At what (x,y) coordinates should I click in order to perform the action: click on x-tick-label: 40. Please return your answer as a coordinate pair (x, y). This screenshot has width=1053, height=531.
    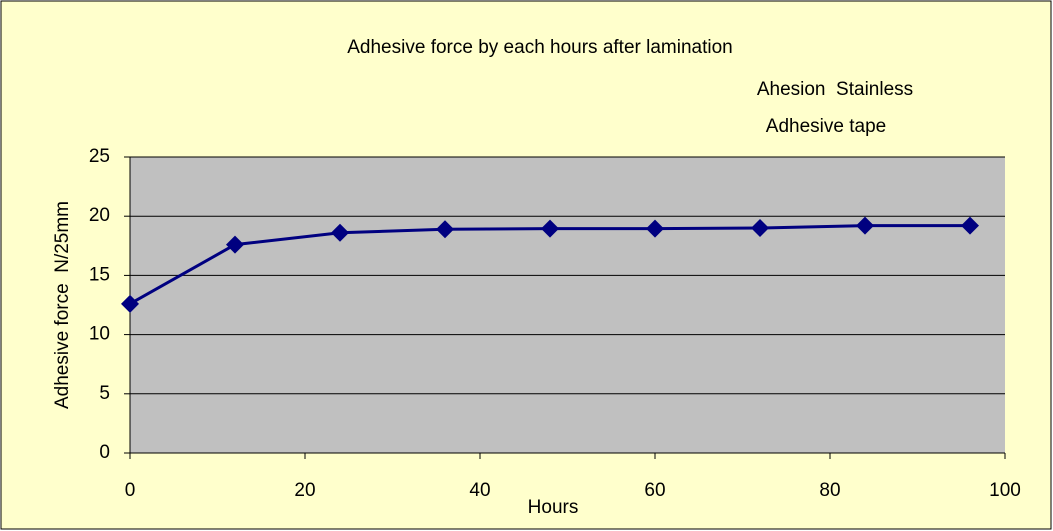
    Looking at the image, I should click on (479, 490).